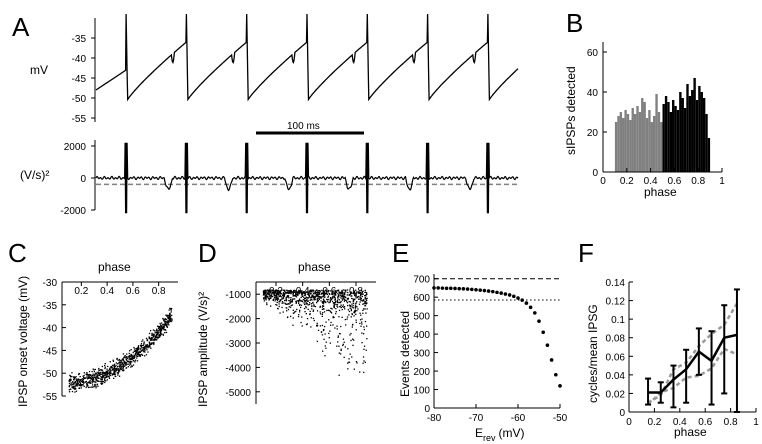 This screenshot has height=444, width=762. Describe the element at coordinates (662, 125) in the screenshot. I see `histogram-bars` at that location.